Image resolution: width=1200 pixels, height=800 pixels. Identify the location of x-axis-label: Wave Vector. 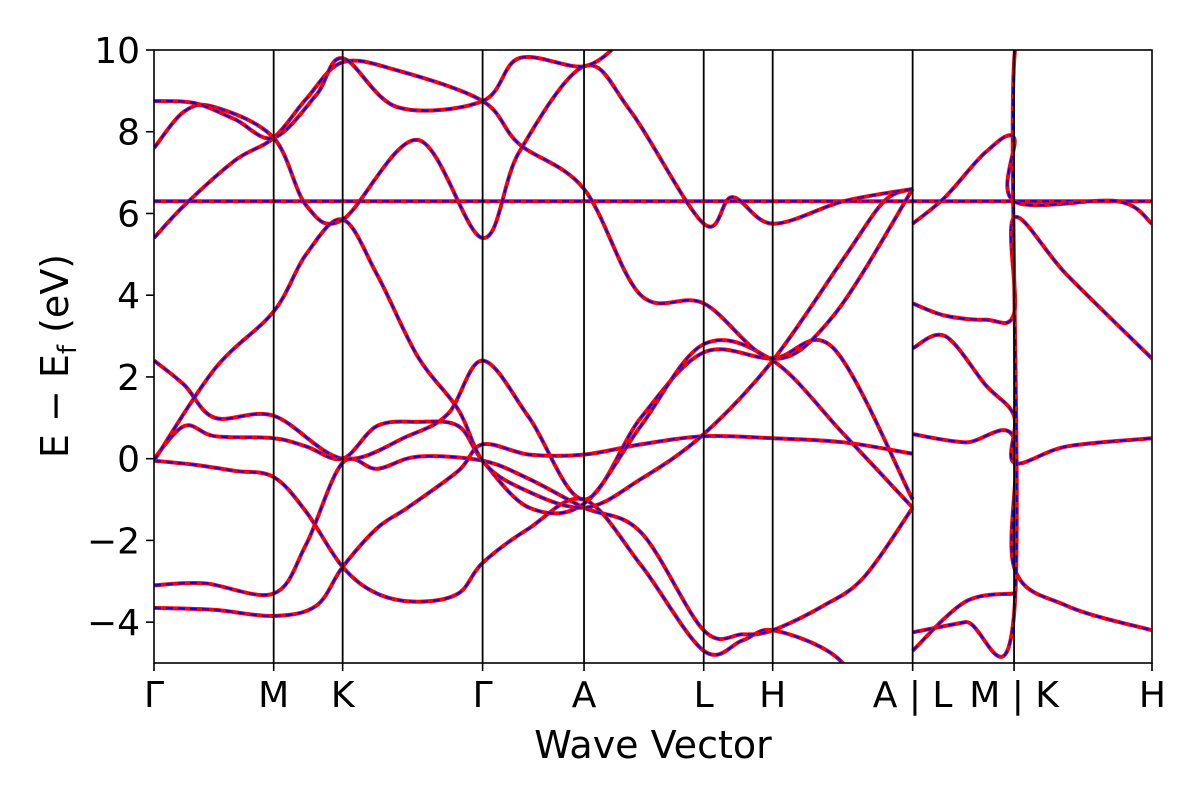
(653, 745).